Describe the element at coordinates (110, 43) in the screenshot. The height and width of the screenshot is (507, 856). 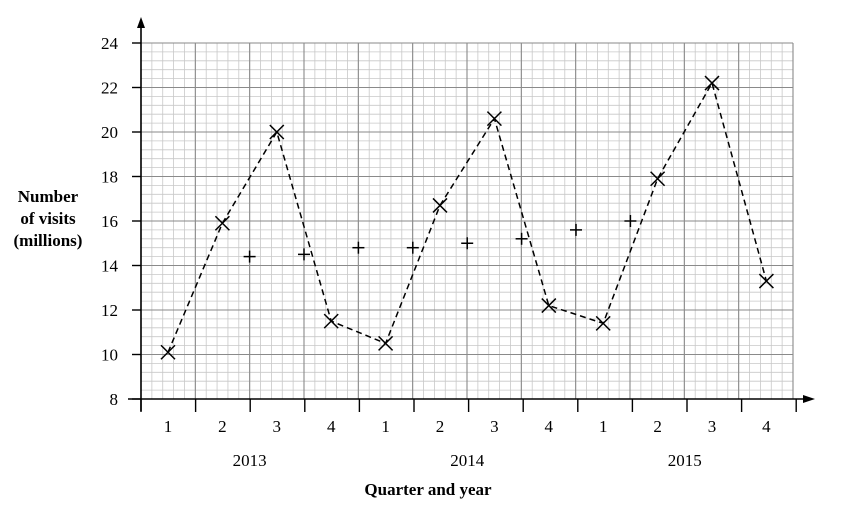
I see `y-tick-label: 24` at that location.